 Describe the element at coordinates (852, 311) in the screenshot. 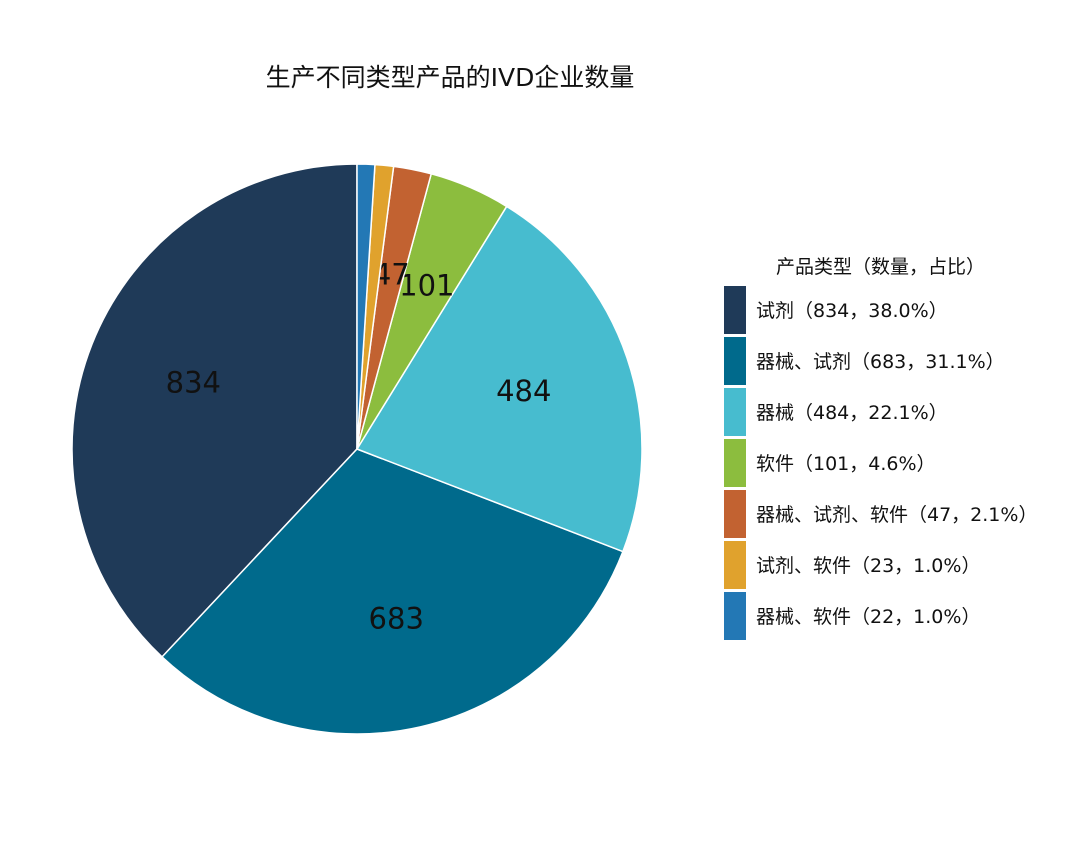

I see `legend-label-0: 试剂（834，38.0%）` at that location.